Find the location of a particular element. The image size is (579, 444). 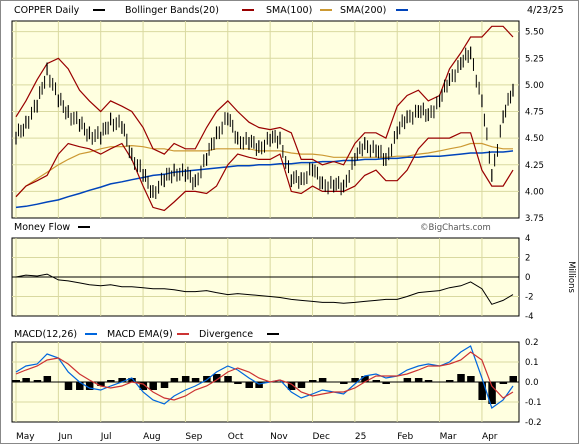

legend-bollinger: Bollinger Bands(20) is located at coordinates (172, 10).